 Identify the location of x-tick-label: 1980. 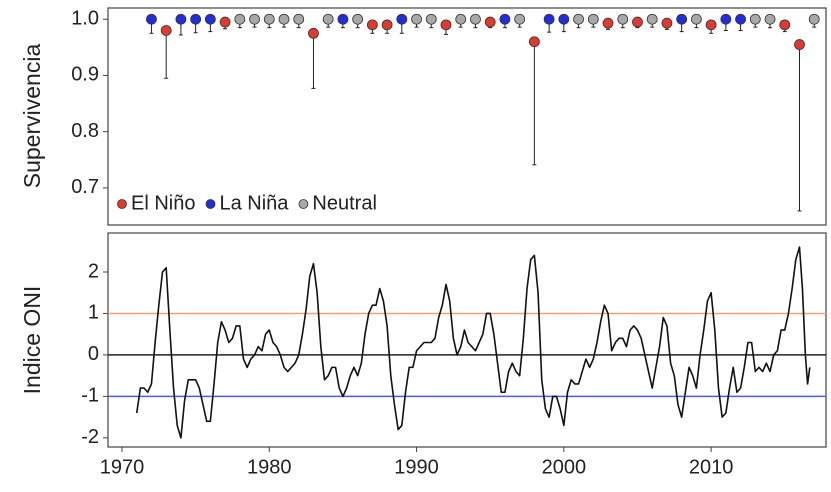
(269, 467).